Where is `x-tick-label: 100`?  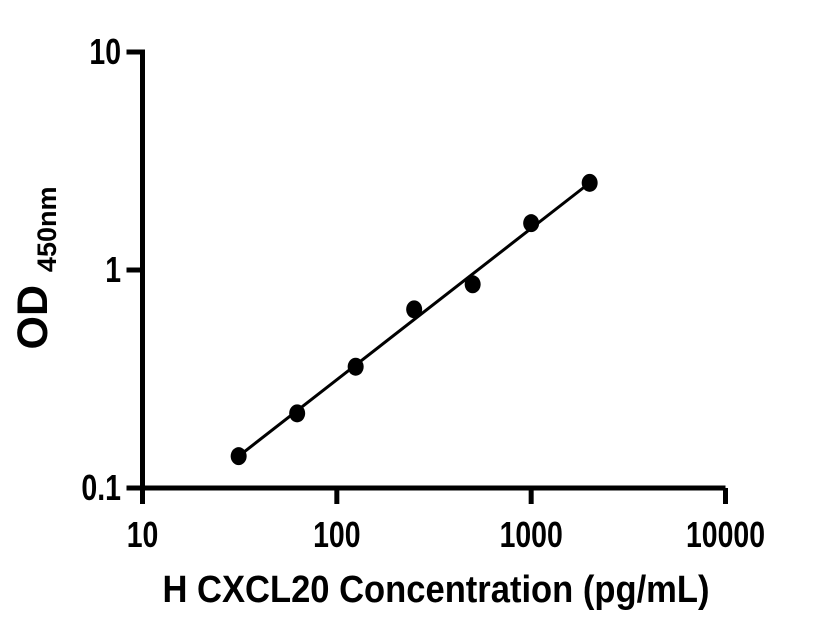 x-tick-label: 100 is located at coordinates (336, 534).